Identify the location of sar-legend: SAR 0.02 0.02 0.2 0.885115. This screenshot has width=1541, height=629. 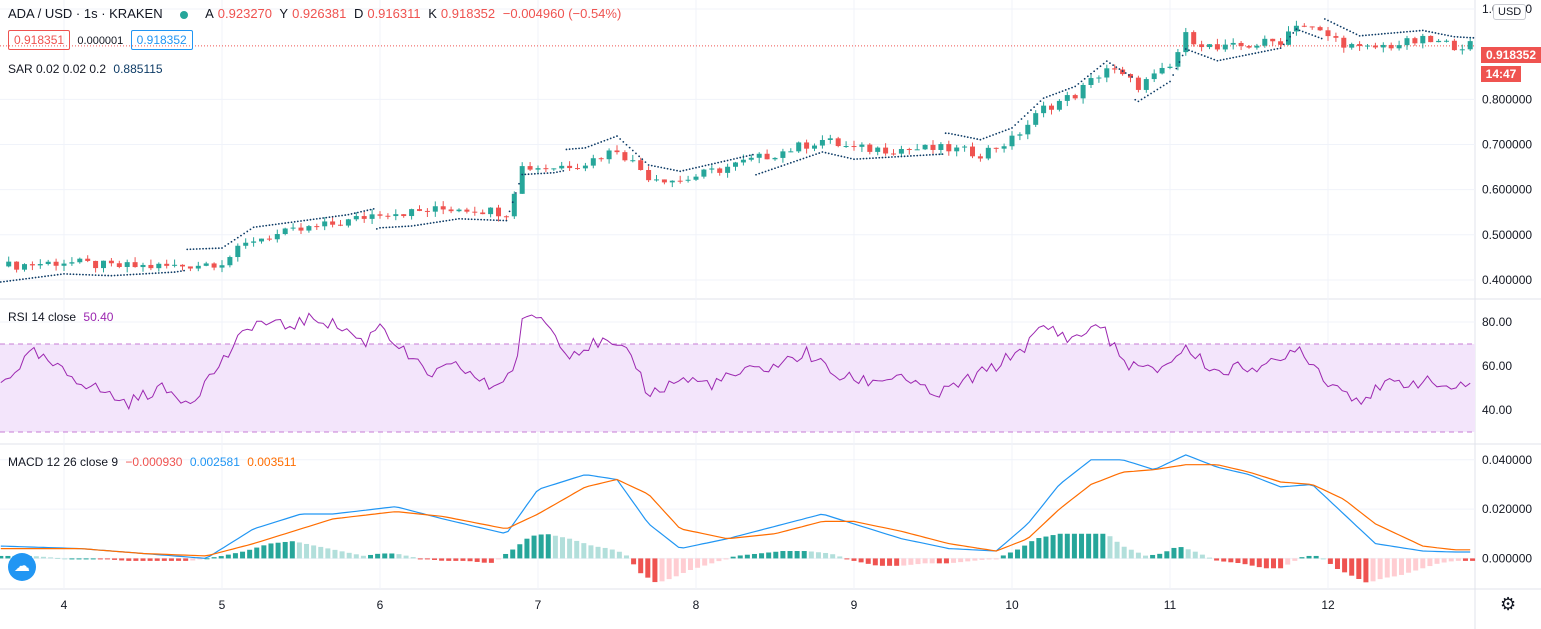
(87, 69).